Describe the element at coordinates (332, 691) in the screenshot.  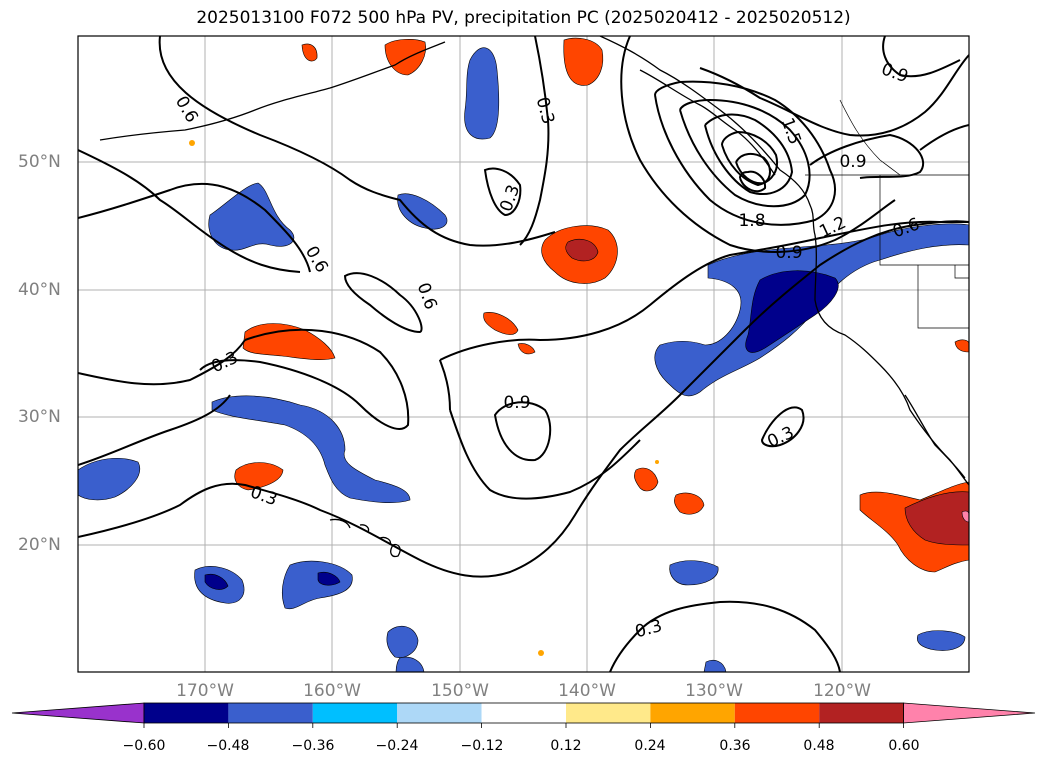
I see `lon-label-160w: 160°W` at that location.